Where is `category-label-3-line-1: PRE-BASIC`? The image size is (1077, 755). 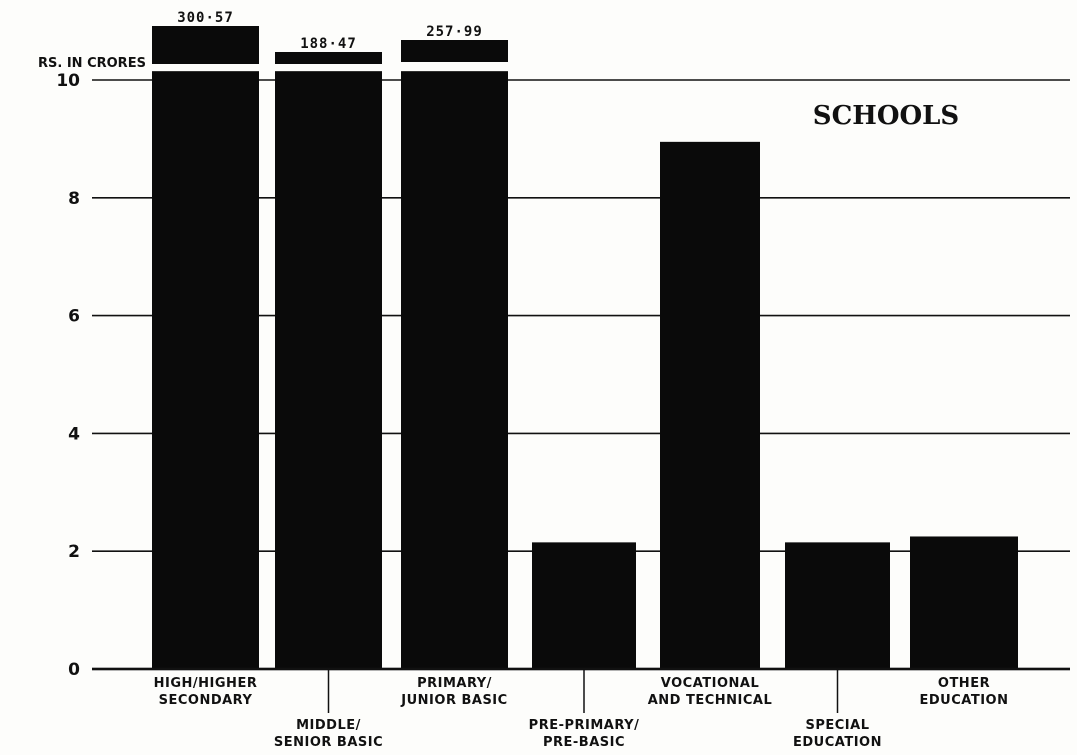
category-label-3-line-1: PRE-BASIC is located at coordinates (584, 742).